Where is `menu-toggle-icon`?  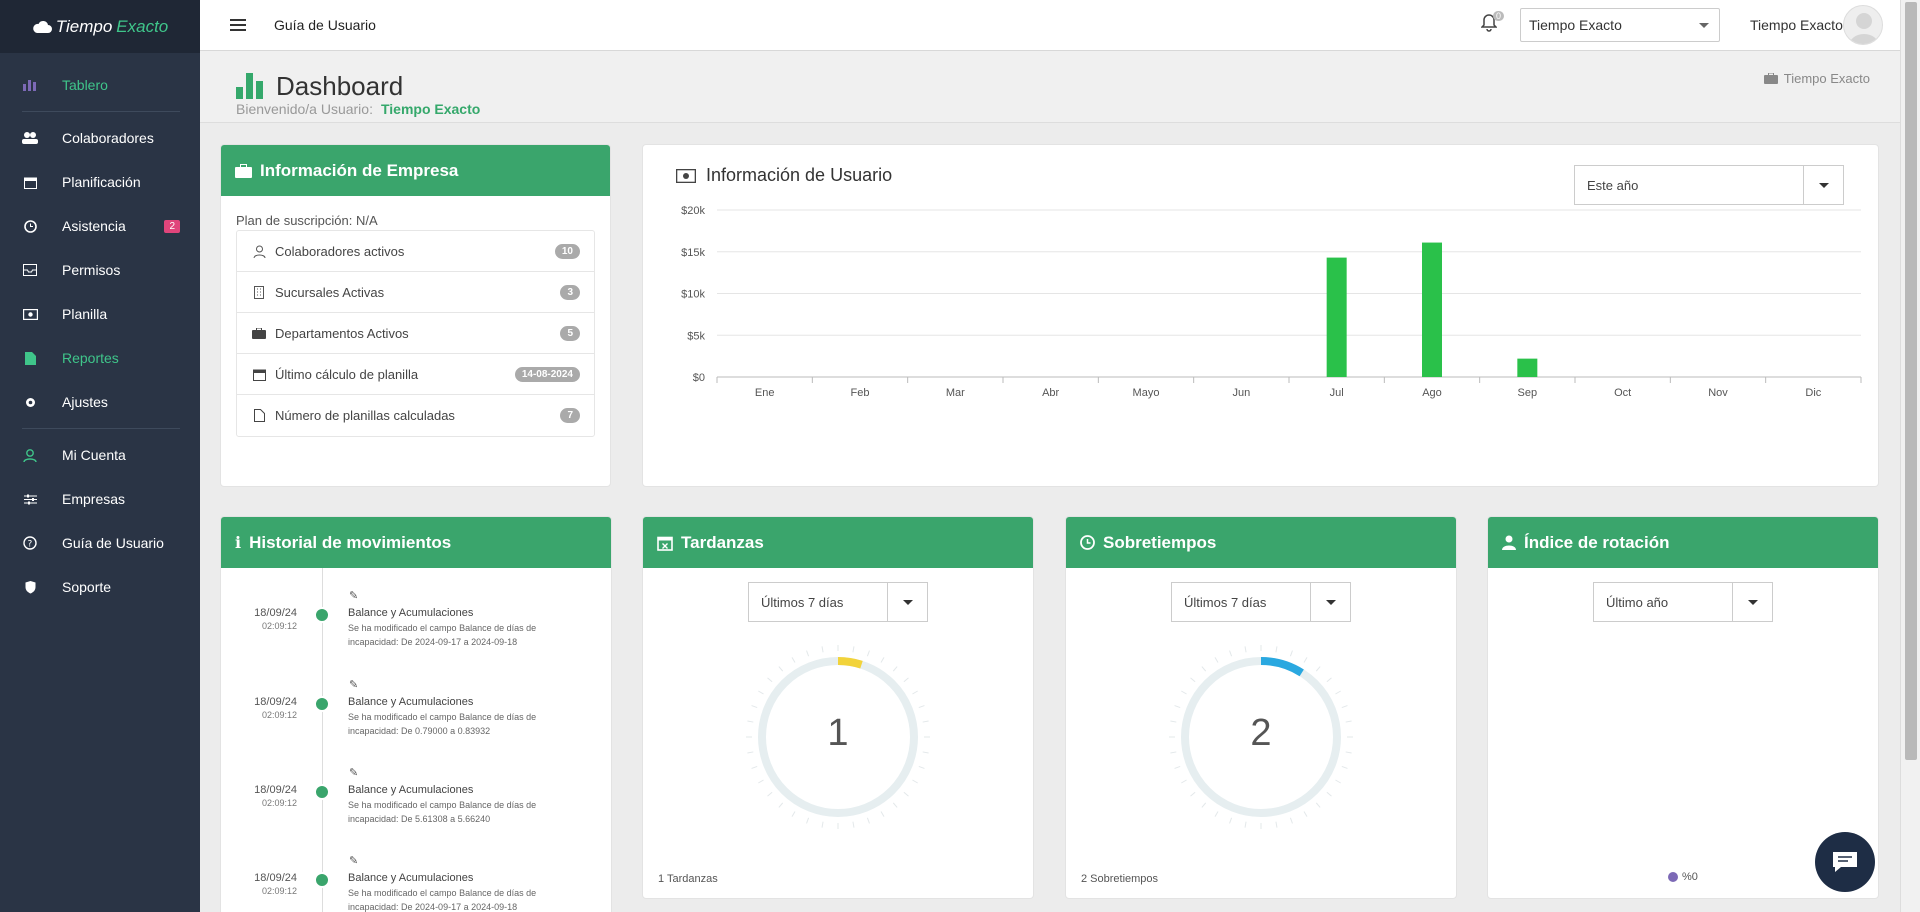 menu-toggle-icon is located at coordinates (238, 25).